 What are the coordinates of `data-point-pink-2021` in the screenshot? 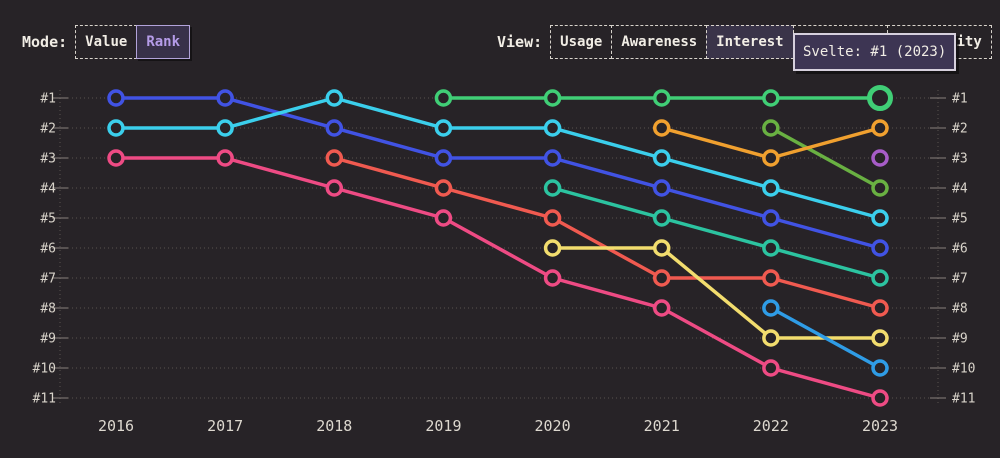 It's located at (661, 308).